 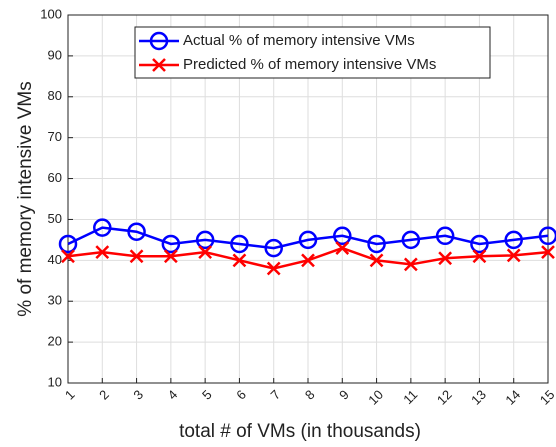 I want to click on x-tick-label: 9, so click(x=344, y=395).